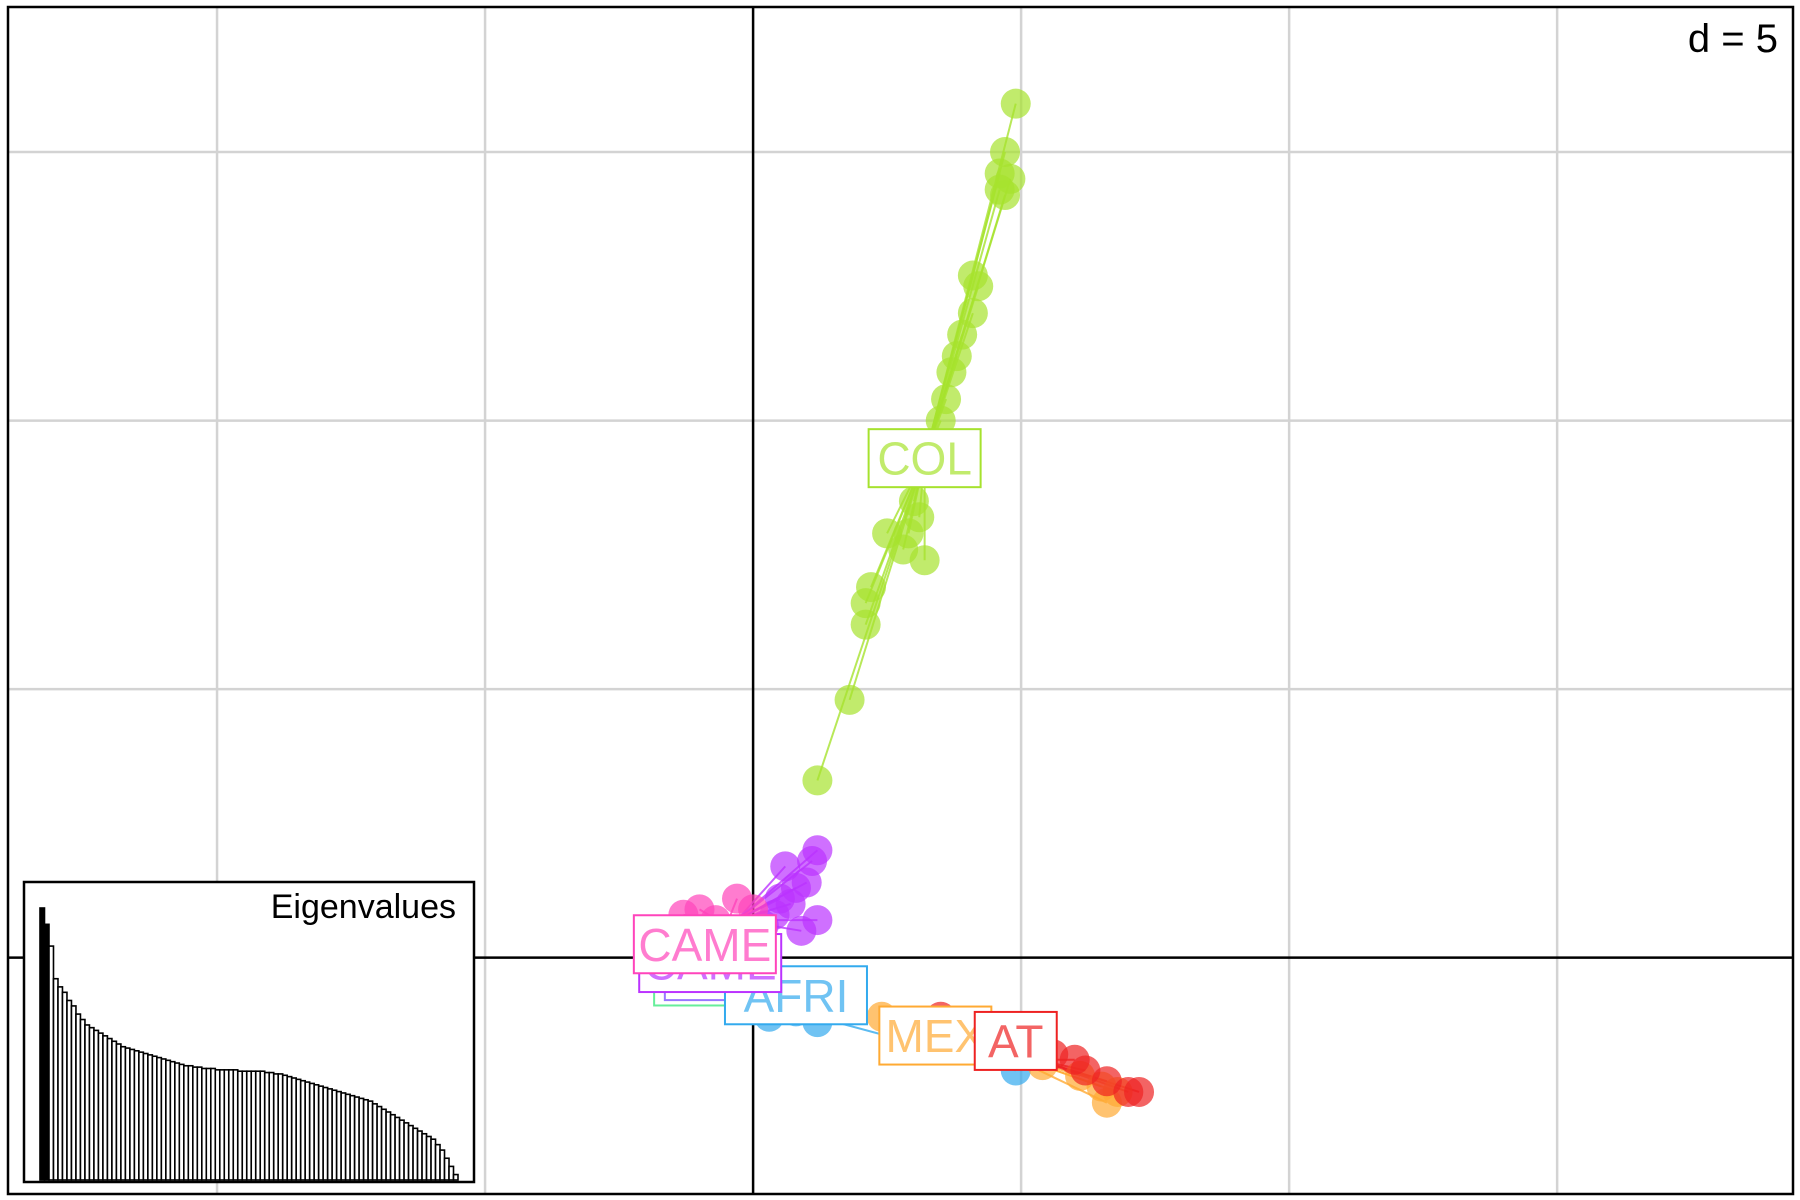 This screenshot has height=1200, width=1800. I want to click on group-label-text: MEX, so click(935, 1036).